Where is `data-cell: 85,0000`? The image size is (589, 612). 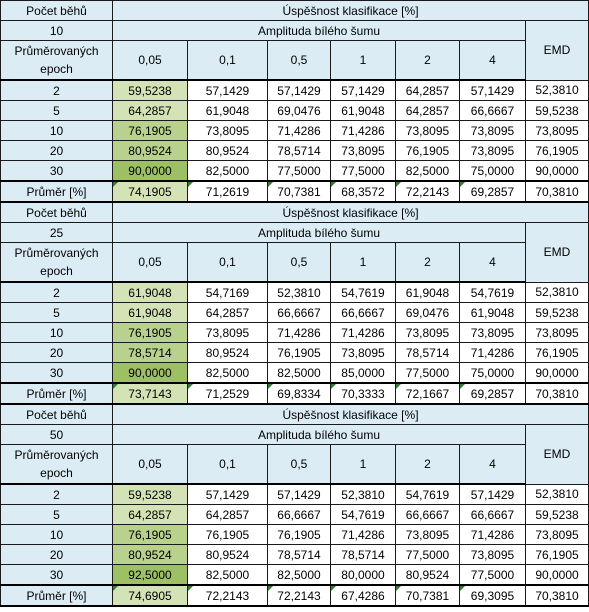
data-cell: 85,0000 is located at coordinates (363, 373).